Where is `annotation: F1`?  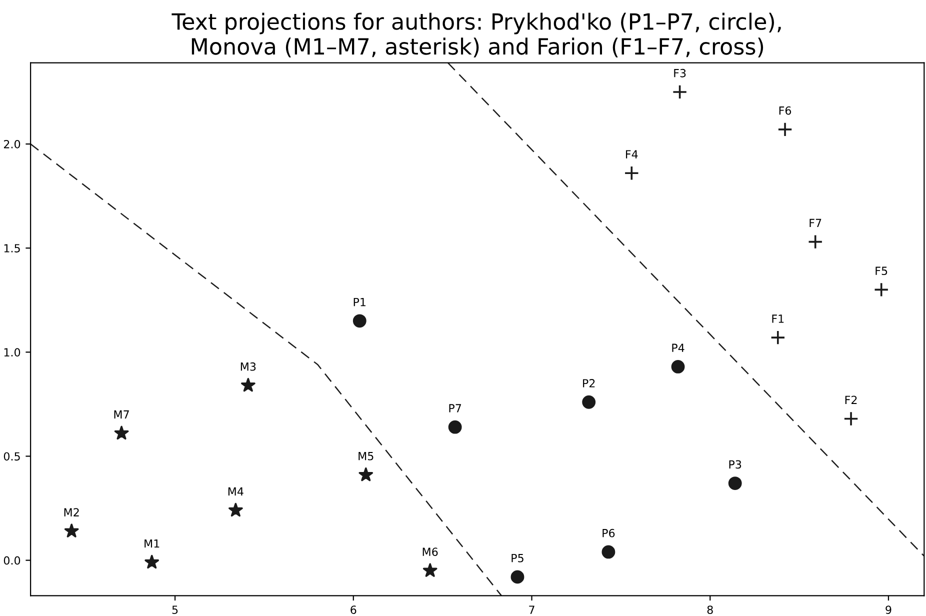
annotation: F1 is located at coordinates (778, 318).